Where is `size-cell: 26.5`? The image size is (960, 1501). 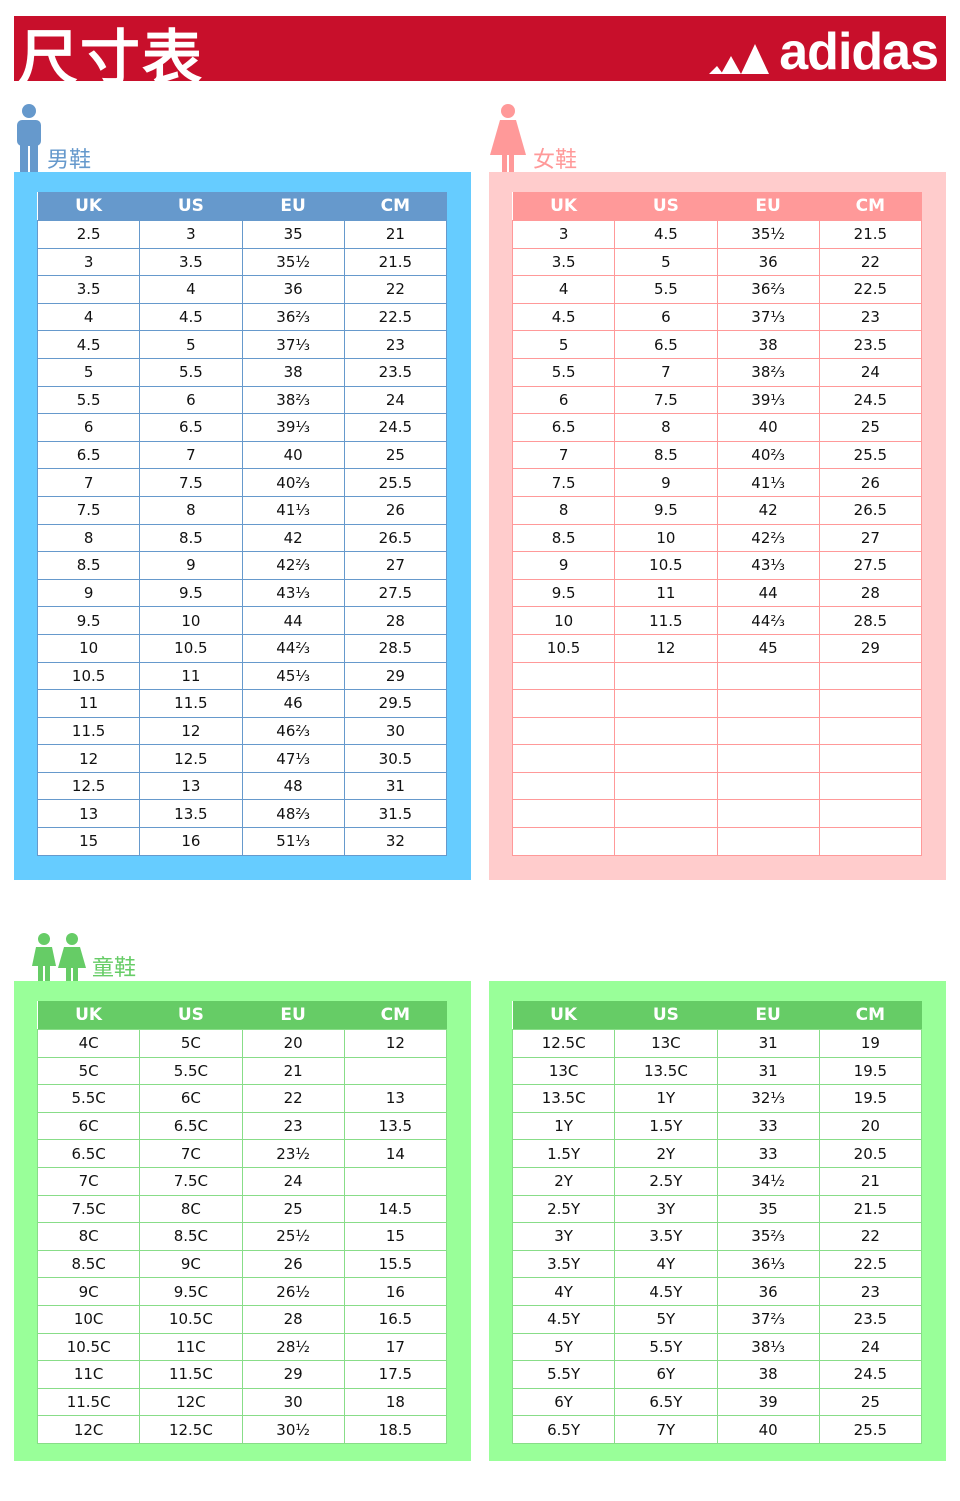 size-cell: 26.5 is located at coordinates (395, 538).